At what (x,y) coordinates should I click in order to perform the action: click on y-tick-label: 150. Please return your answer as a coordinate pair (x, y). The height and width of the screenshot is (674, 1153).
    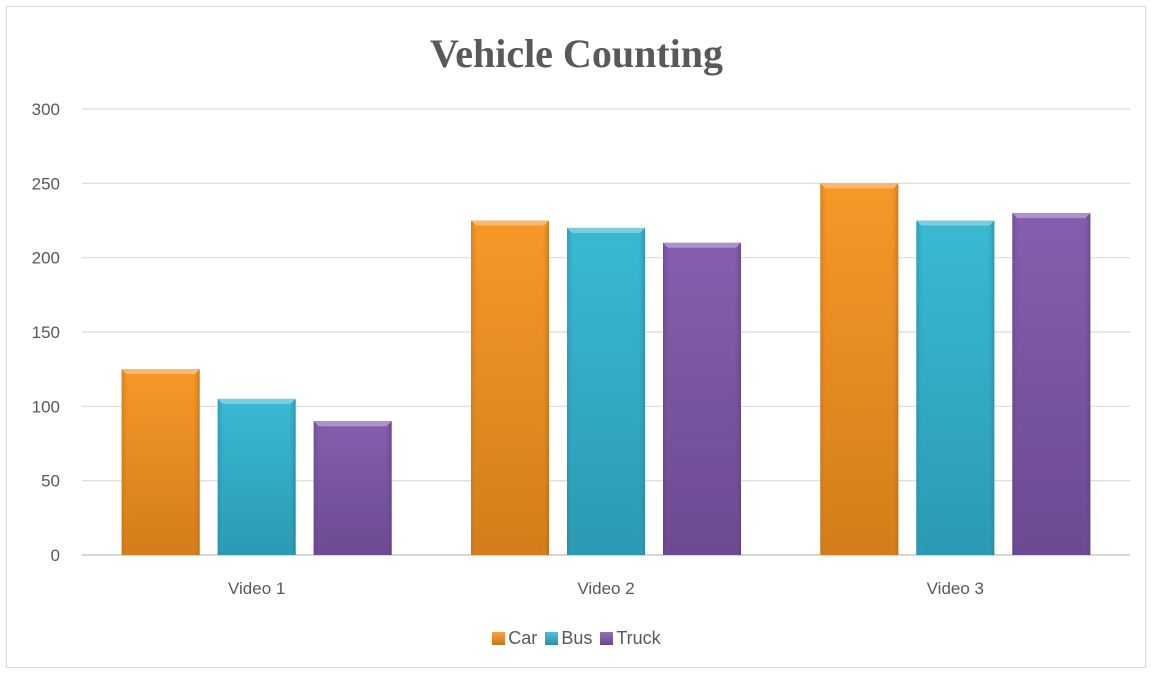
    Looking at the image, I should click on (46, 332).